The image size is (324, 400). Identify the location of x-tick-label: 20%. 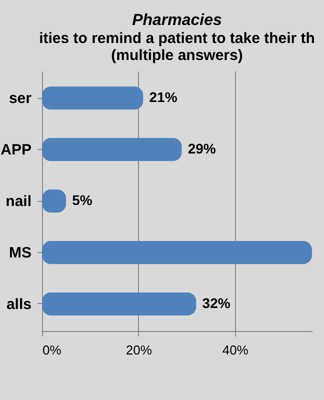
(139, 350).